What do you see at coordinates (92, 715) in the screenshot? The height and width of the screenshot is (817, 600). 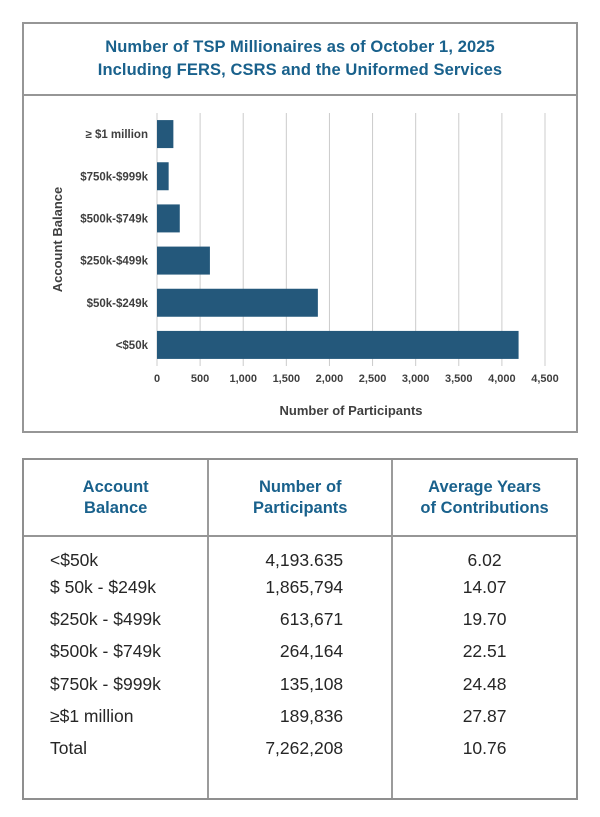 I see `cell-balance: ≥$1 million` at bounding box center [92, 715].